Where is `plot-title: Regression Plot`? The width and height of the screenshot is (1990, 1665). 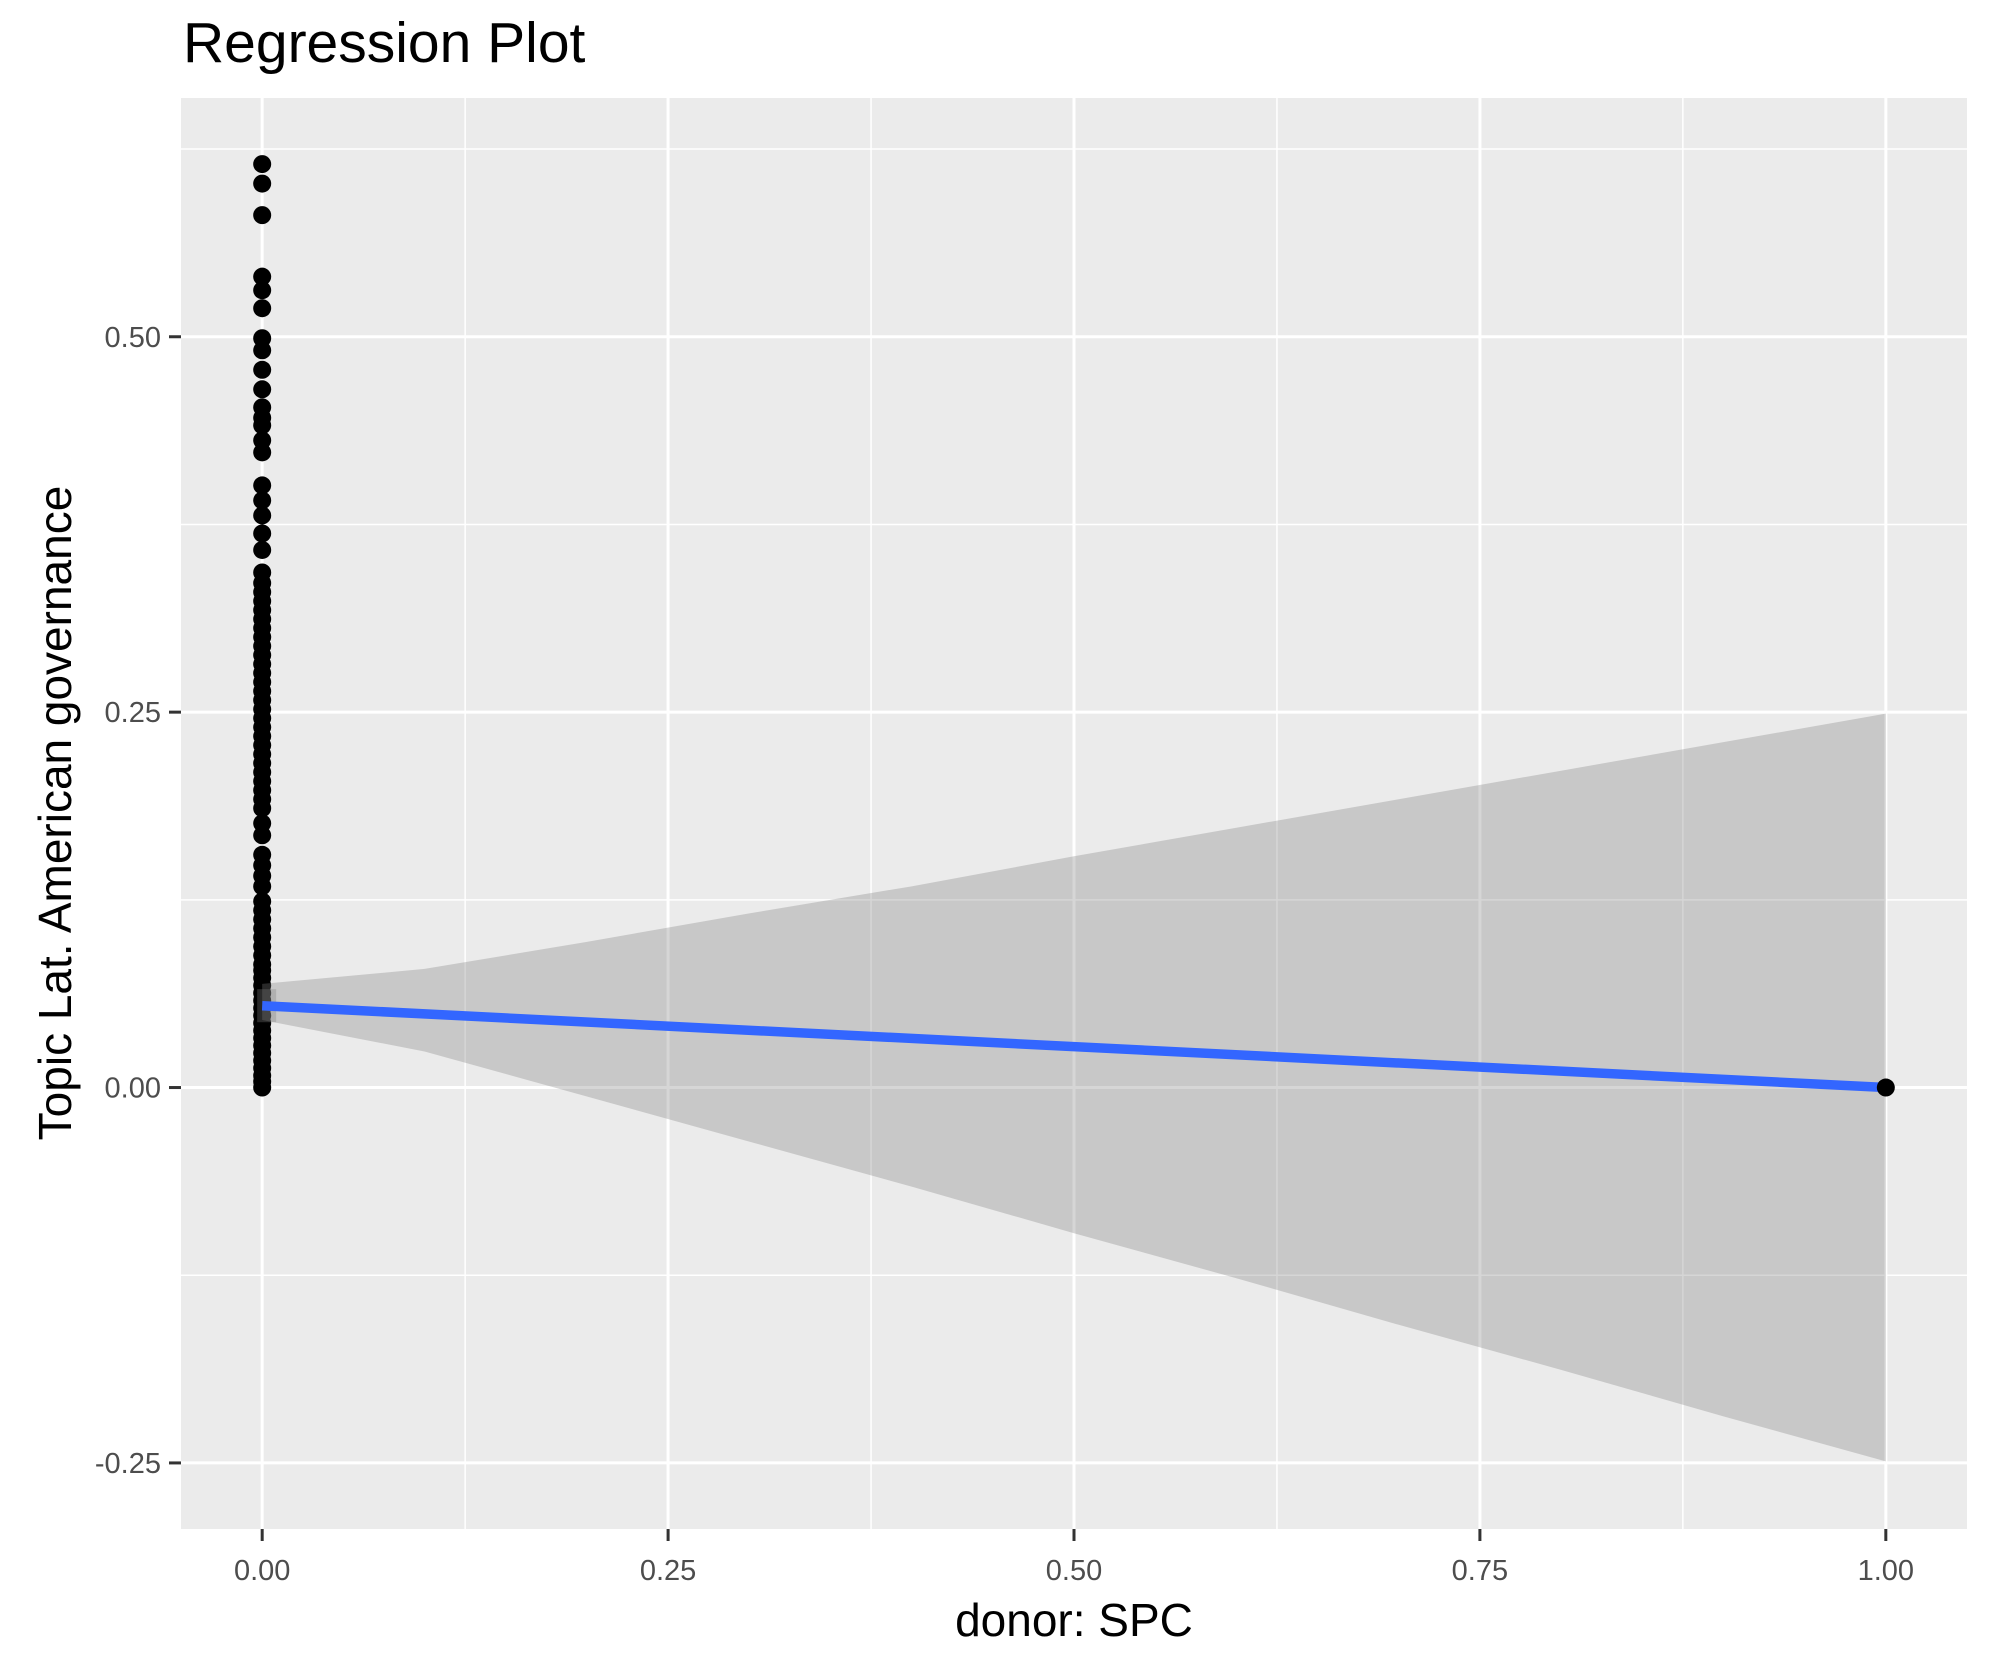 plot-title: Regression Plot is located at coordinates (384, 43).